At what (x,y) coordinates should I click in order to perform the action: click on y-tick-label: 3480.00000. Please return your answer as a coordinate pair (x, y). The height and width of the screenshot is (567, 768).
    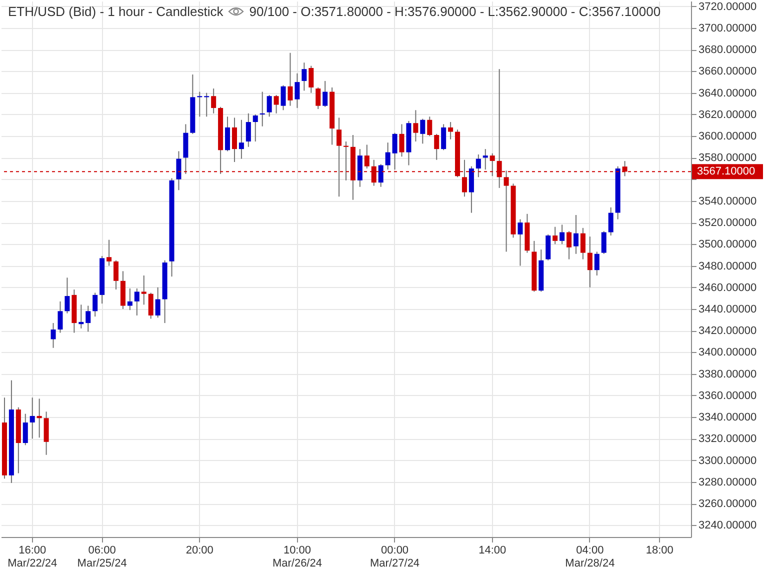
    Looking at the image, I should click on (727, 266).